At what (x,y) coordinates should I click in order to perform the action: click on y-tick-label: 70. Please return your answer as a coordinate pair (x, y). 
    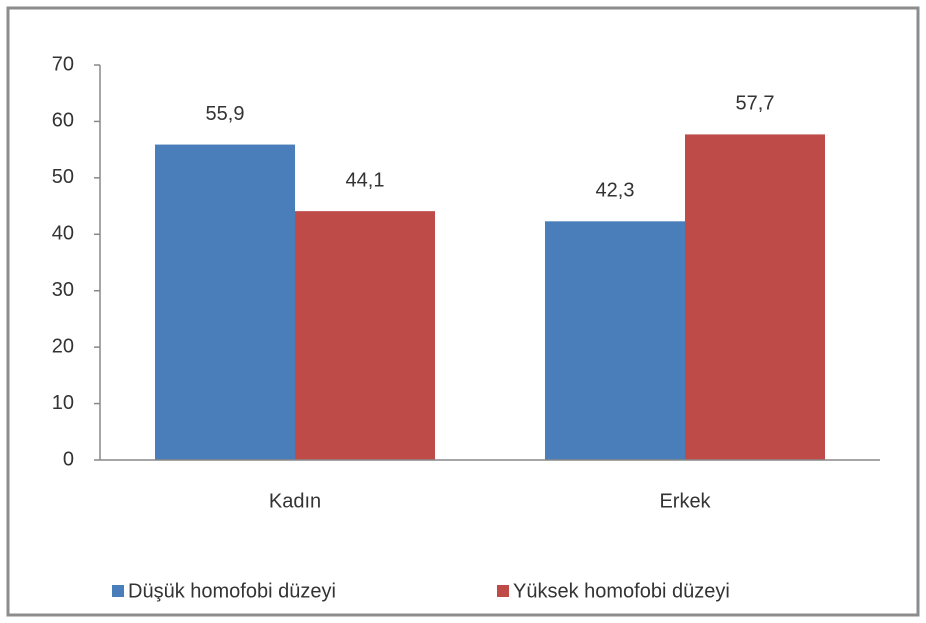
    Looking at the image, I should click on (63, 64).